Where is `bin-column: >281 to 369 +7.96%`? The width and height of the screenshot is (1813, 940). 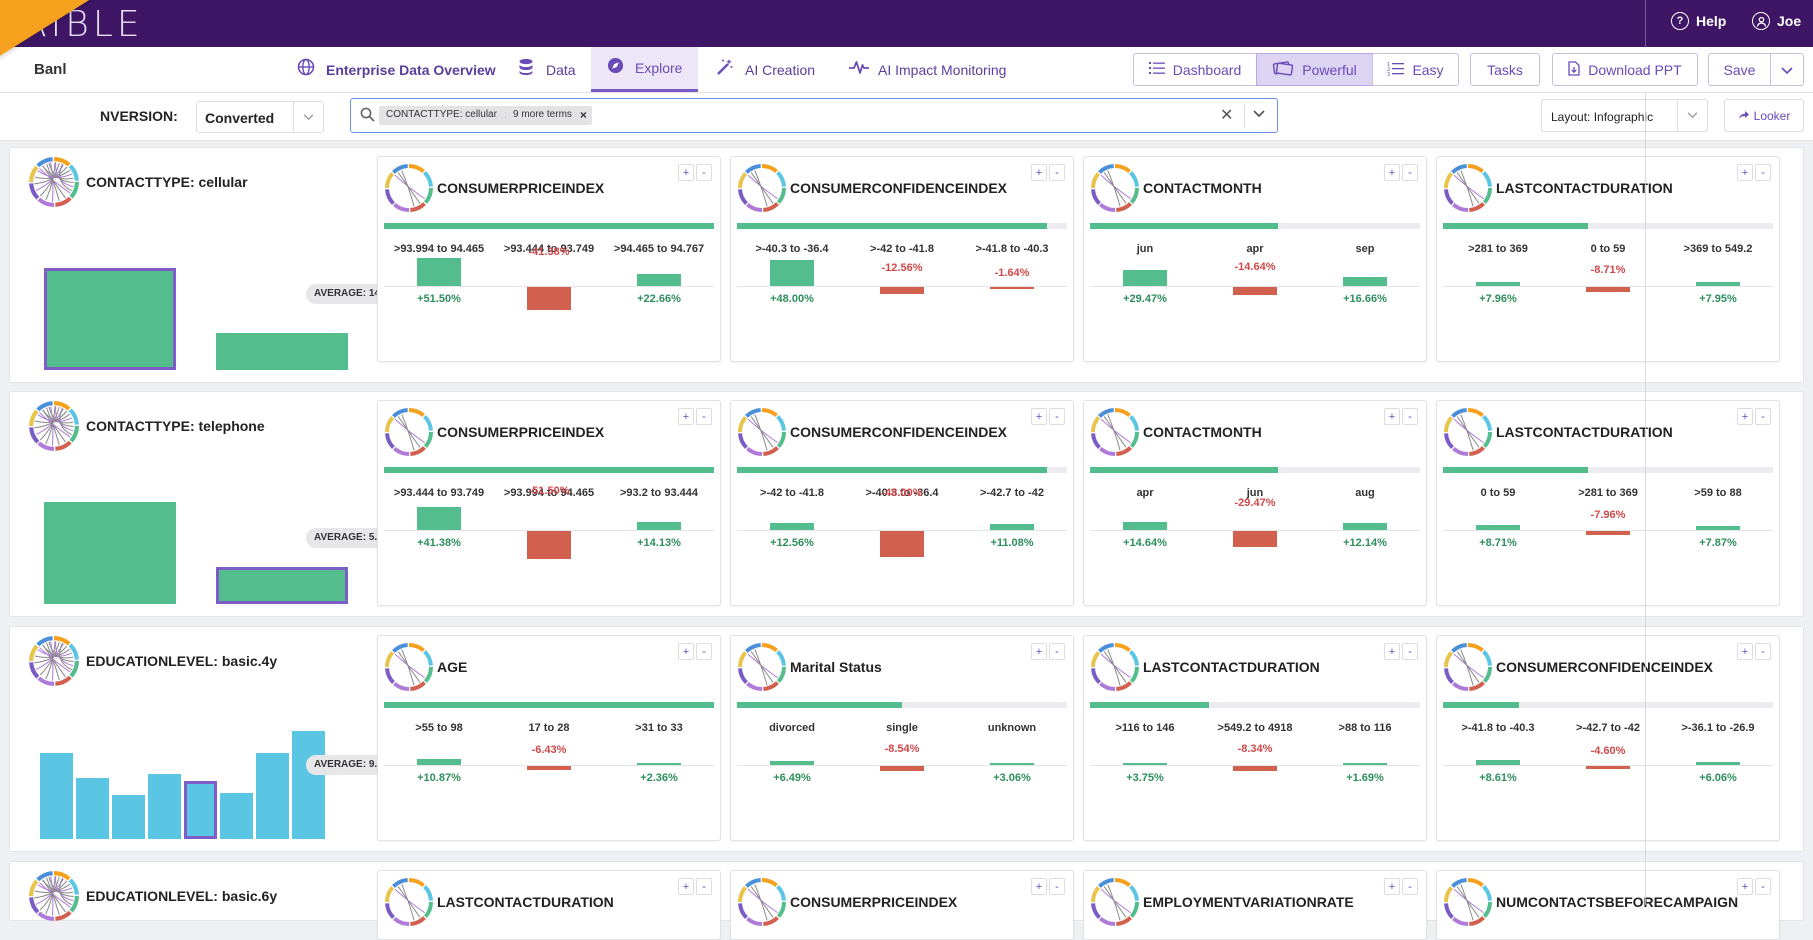
bin-column: >281 to 369 +7.96% is located at coordinates (1498, 298).